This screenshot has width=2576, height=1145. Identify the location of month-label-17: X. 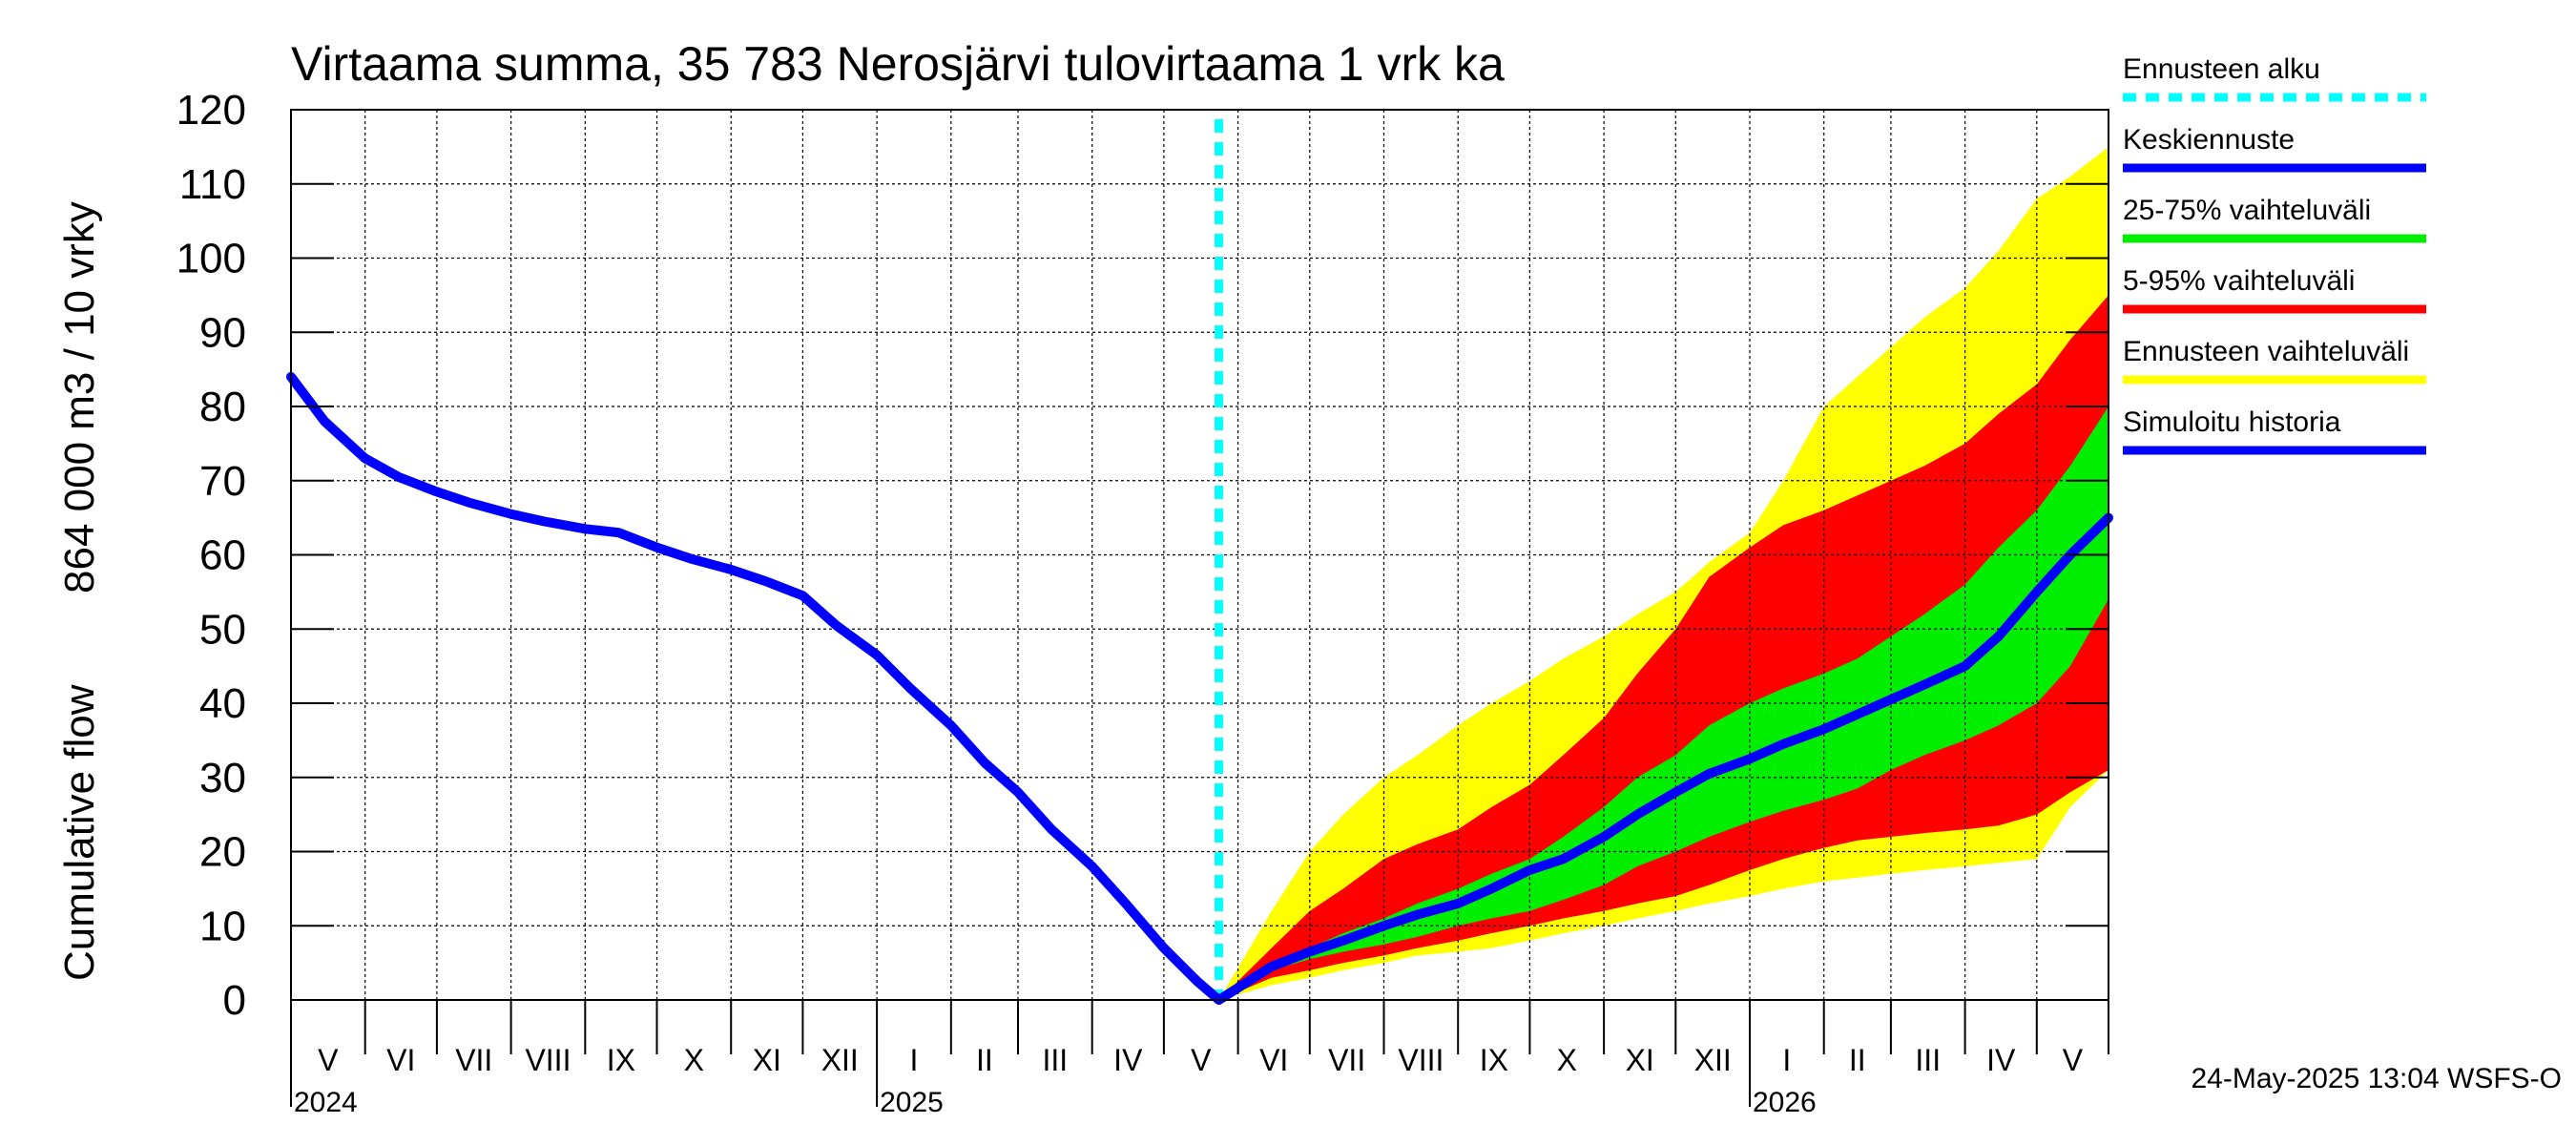
(1567, 1060).